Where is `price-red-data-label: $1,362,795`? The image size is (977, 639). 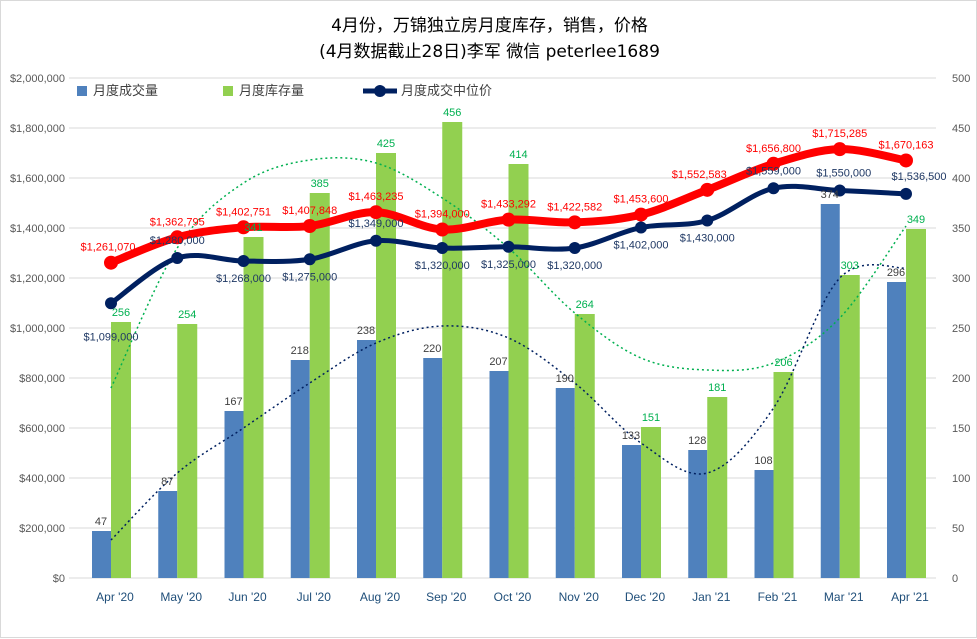
price-red-data-label: $1,362,795 is located at coordinates (177, 222).